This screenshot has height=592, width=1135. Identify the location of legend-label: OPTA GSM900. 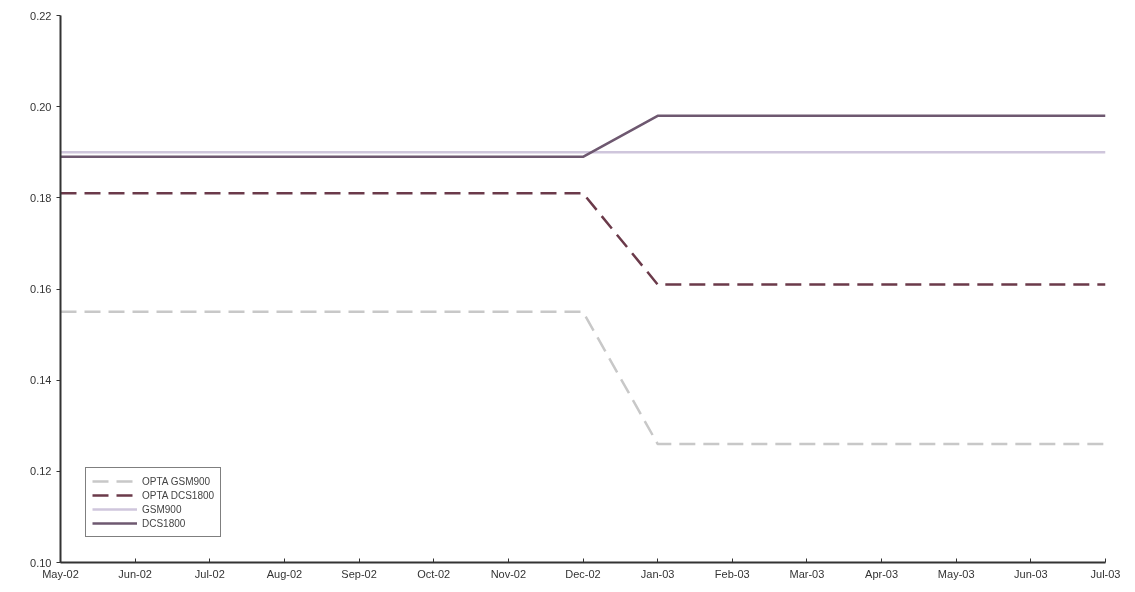
(176, 481).